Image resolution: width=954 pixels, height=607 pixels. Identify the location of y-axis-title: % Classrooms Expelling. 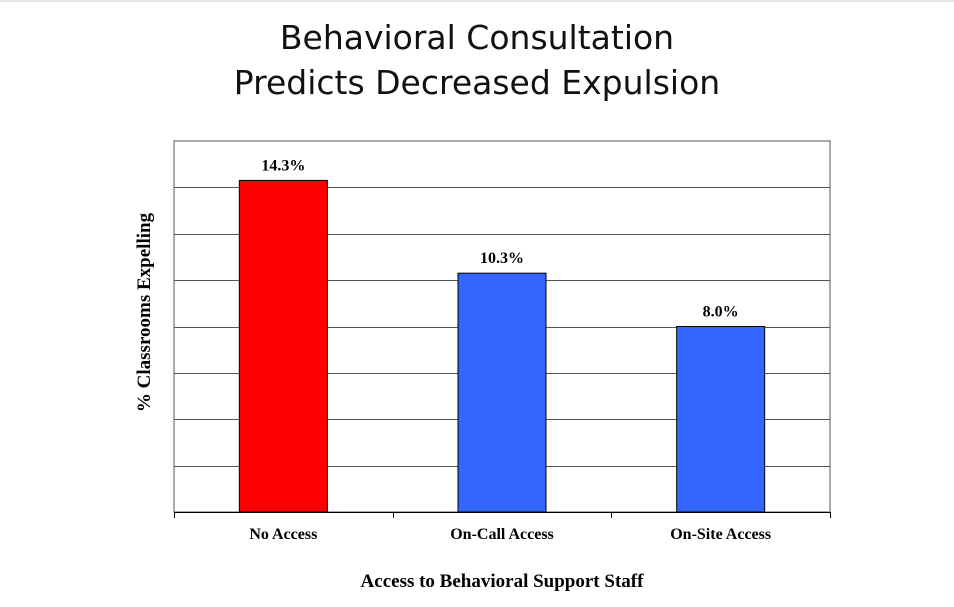
(144, 312).